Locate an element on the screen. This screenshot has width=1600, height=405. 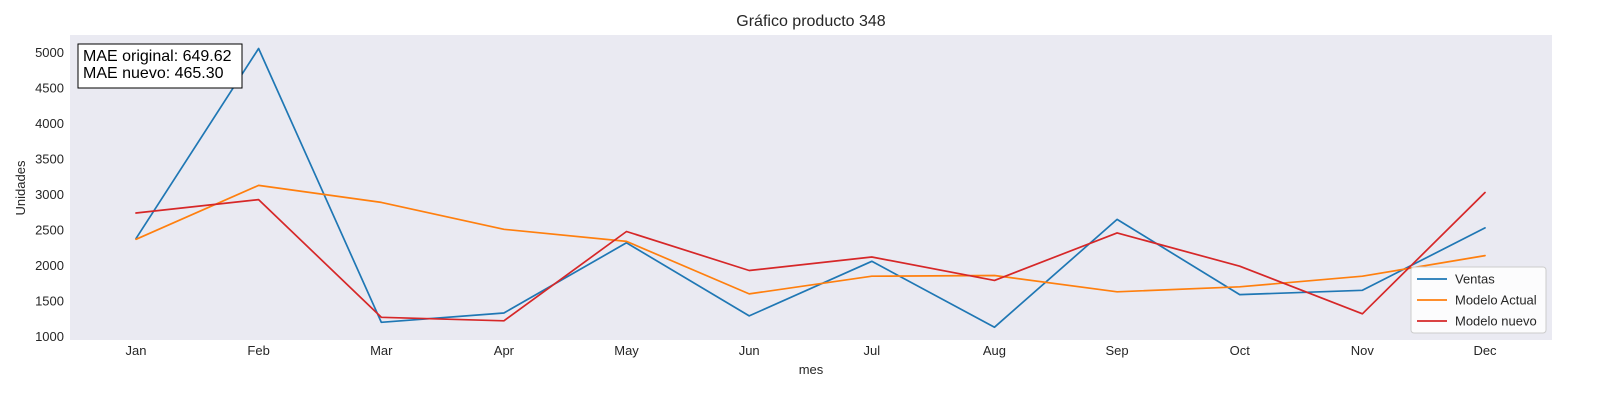
x-tick-label: Feb is located at coordinates (258, 350).